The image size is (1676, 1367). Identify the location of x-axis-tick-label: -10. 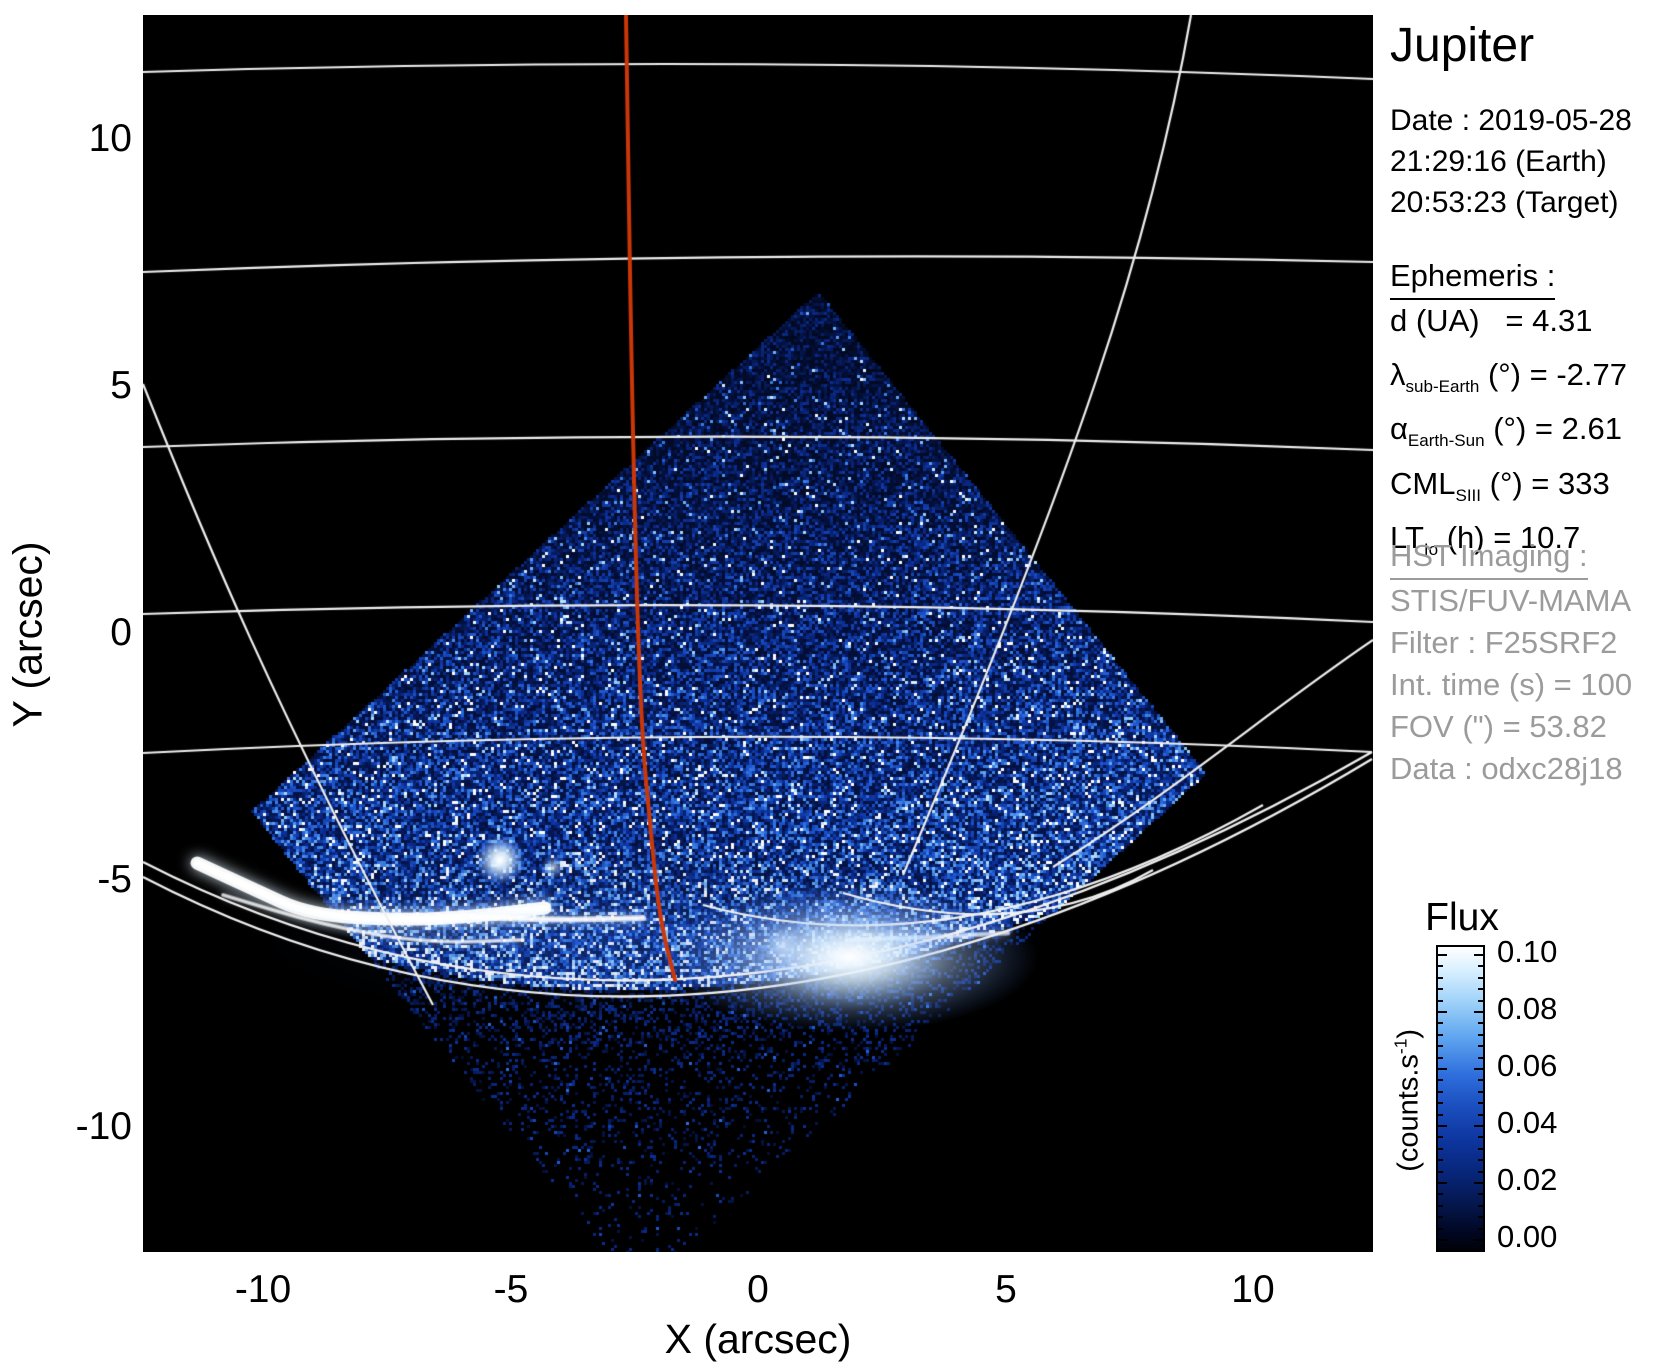
(263, 1289).